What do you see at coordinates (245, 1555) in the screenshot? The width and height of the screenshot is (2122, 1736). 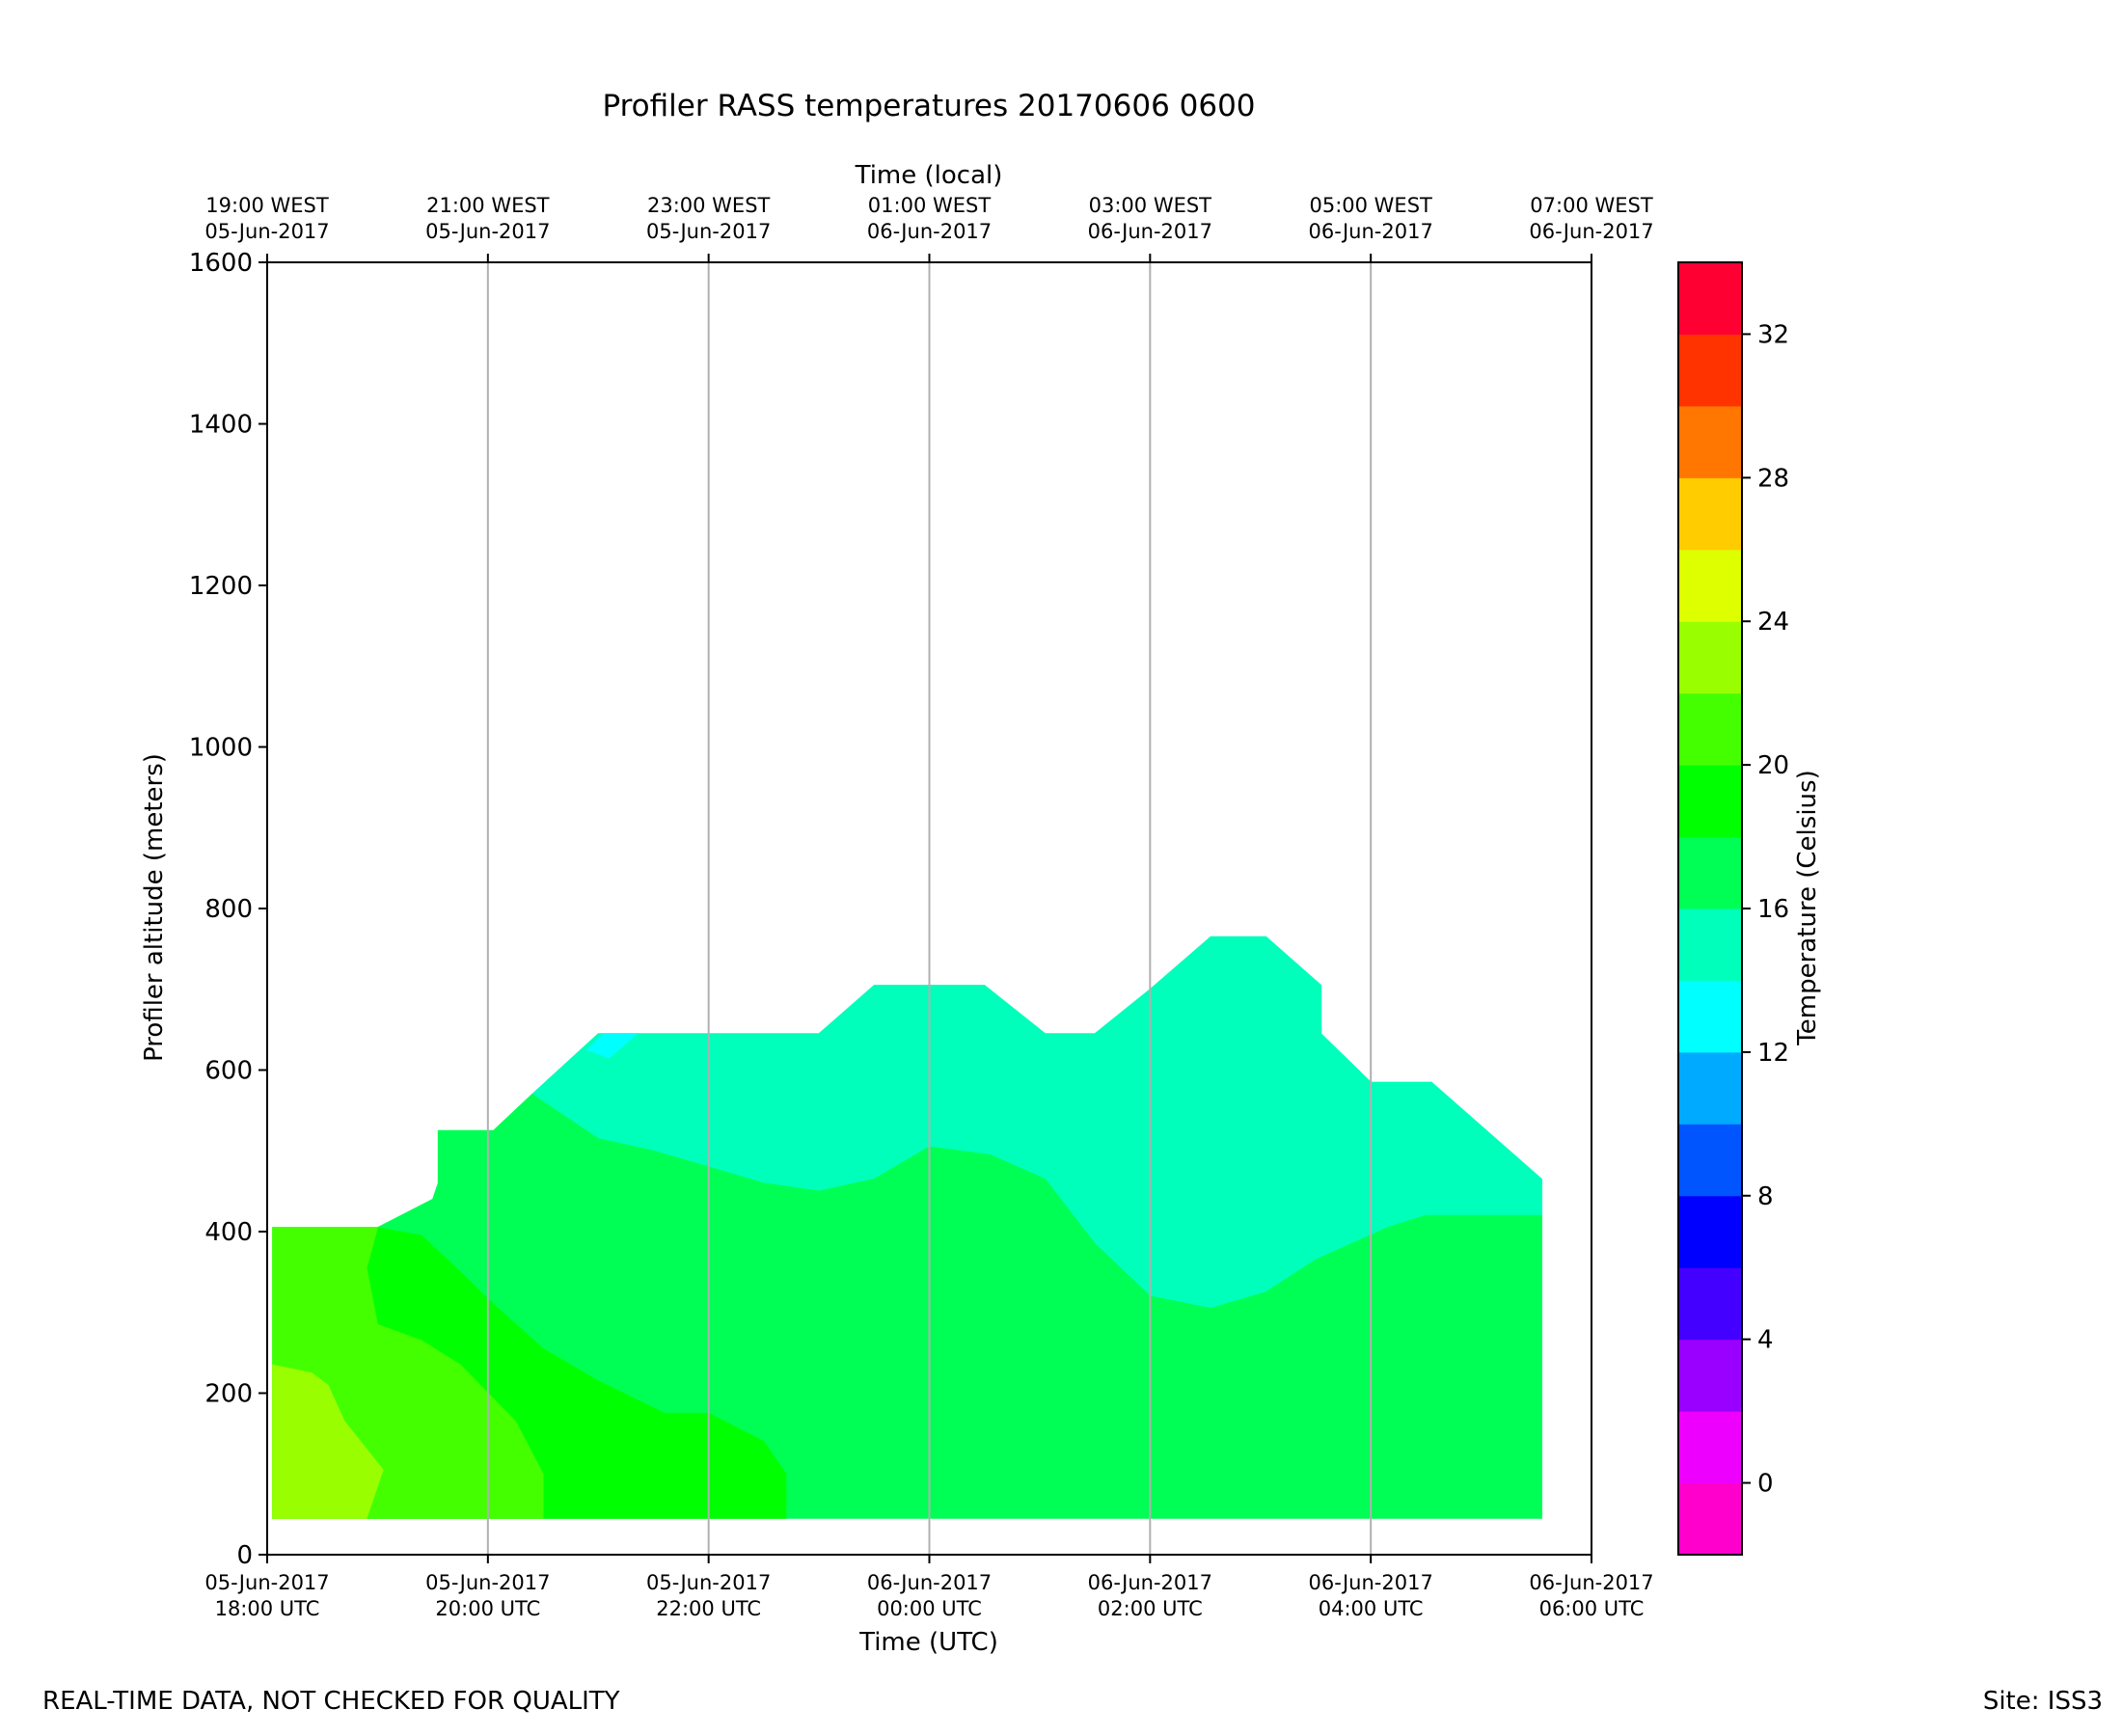 I see `y-tick-label: 0` at bounding box center [245, 1555].